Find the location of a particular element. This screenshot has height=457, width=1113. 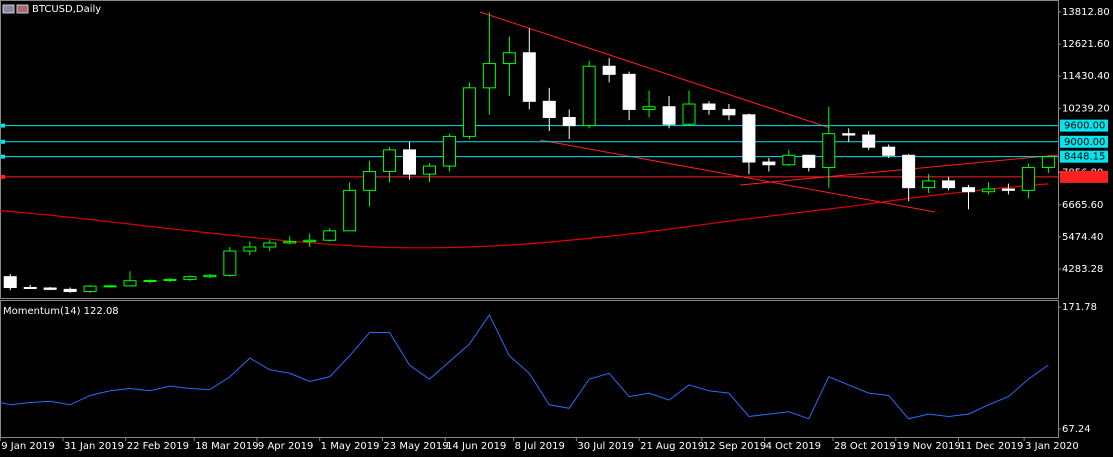

x-tick-label: 8 Jul 2019 is located at coordinates (540, 446).